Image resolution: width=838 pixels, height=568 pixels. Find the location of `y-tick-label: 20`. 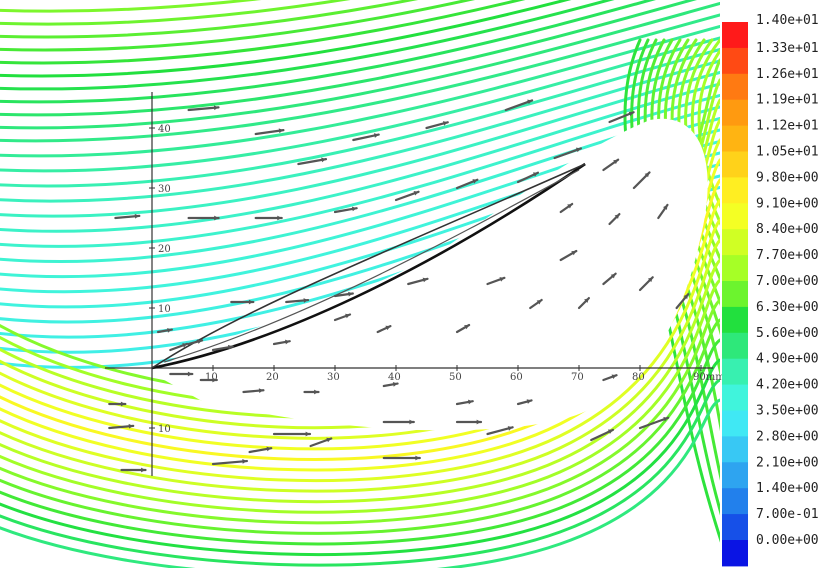

y-tick-label: 20 is located at coordinates (164, 249).